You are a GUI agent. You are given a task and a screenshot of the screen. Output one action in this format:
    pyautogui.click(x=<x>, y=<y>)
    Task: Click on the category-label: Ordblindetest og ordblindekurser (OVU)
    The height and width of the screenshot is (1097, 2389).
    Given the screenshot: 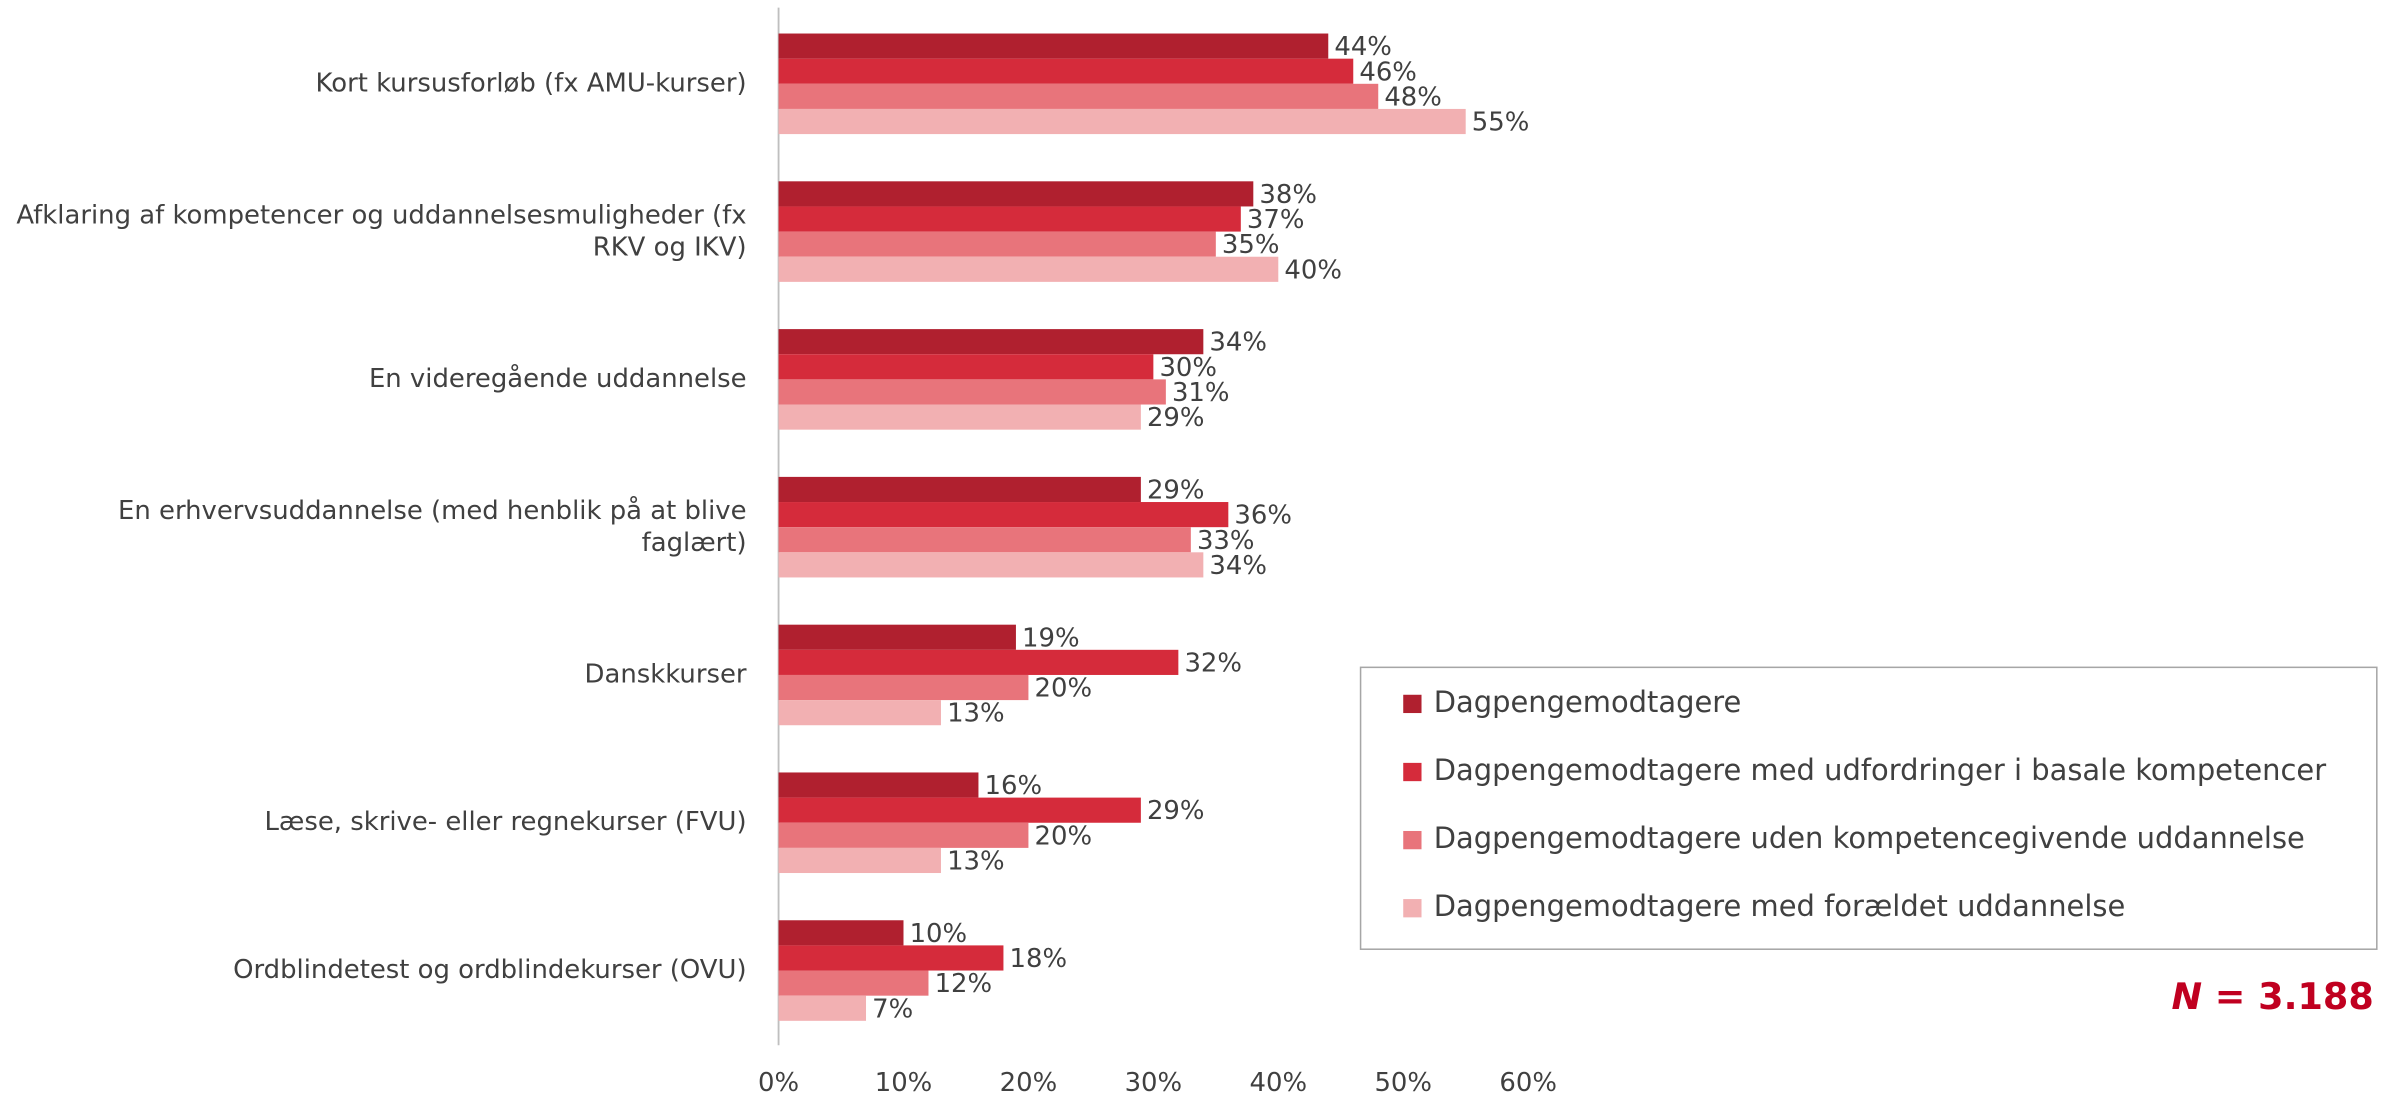 What is the action you would take?
    pyautogui.click(x=489, y=970)
    